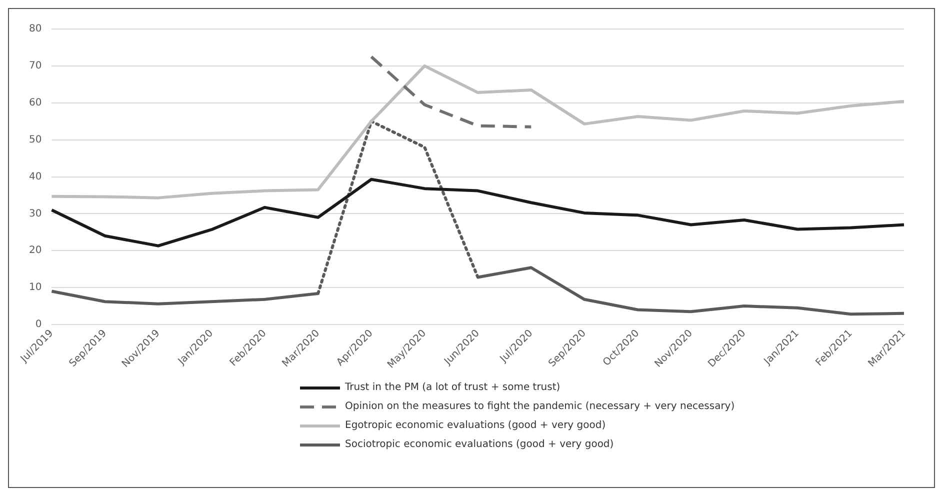 The width and height of the screenshot is (945, 498). What do you see at coordinates (35, 29) in the screenshot?
I see `y-tick-label: 80` at bounding box center [35, 29].